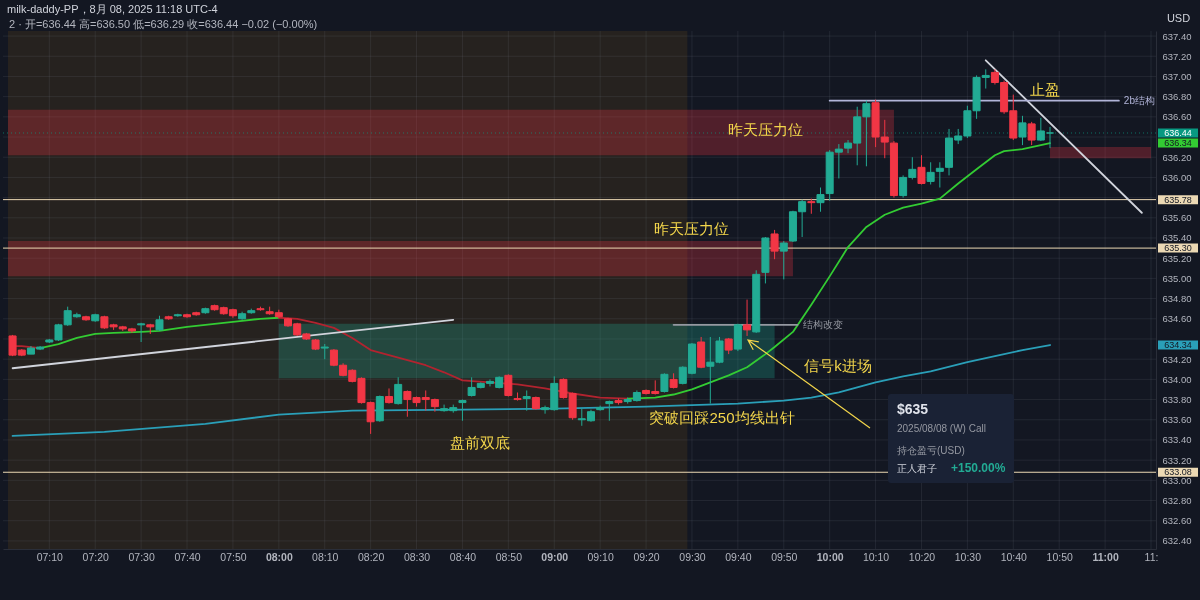 The image size is (1200, 600). What do you see at coordinates (555, 556) in the screenshot?
I see `x-tick-label: 09:00` at bounding box center [555, 556].